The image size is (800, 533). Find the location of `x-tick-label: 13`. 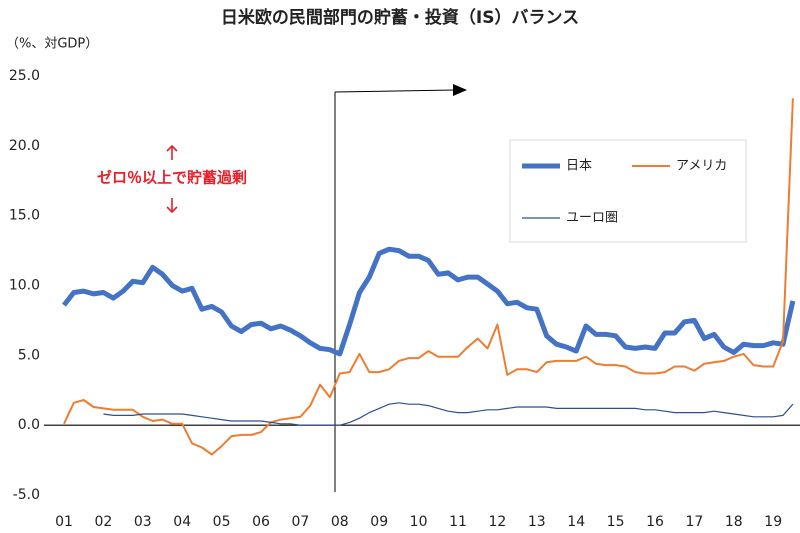

x-tick-label: 13 is located at coordinates (537, 522).